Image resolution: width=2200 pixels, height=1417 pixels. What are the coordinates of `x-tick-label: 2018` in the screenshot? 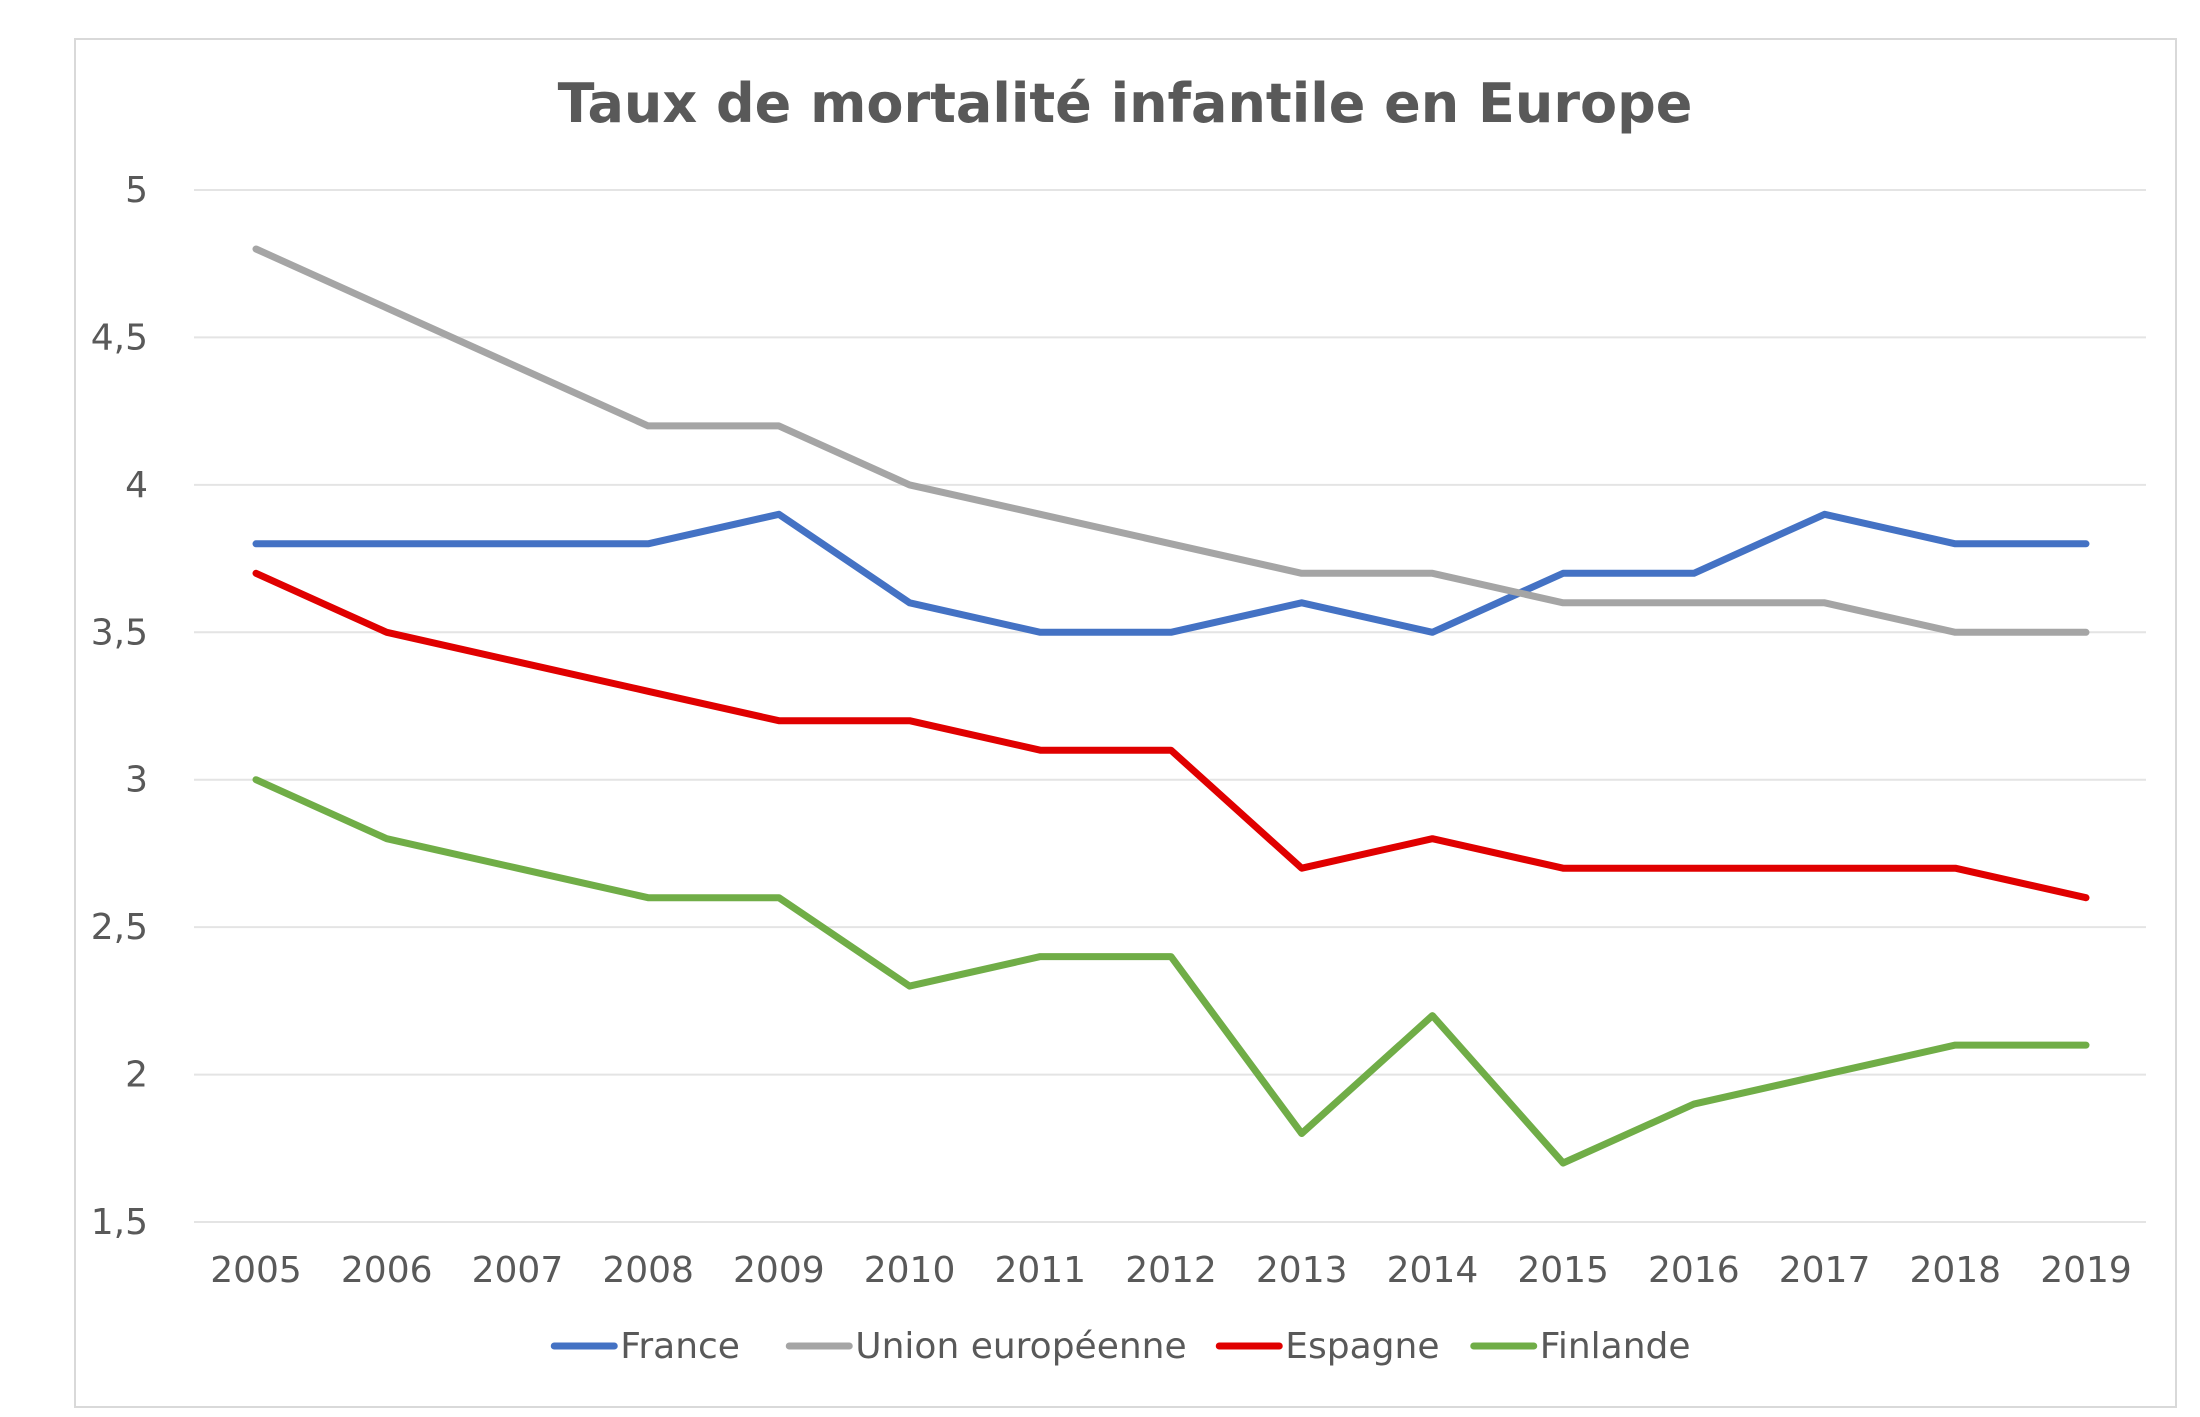 It's located at (1955, 1270).